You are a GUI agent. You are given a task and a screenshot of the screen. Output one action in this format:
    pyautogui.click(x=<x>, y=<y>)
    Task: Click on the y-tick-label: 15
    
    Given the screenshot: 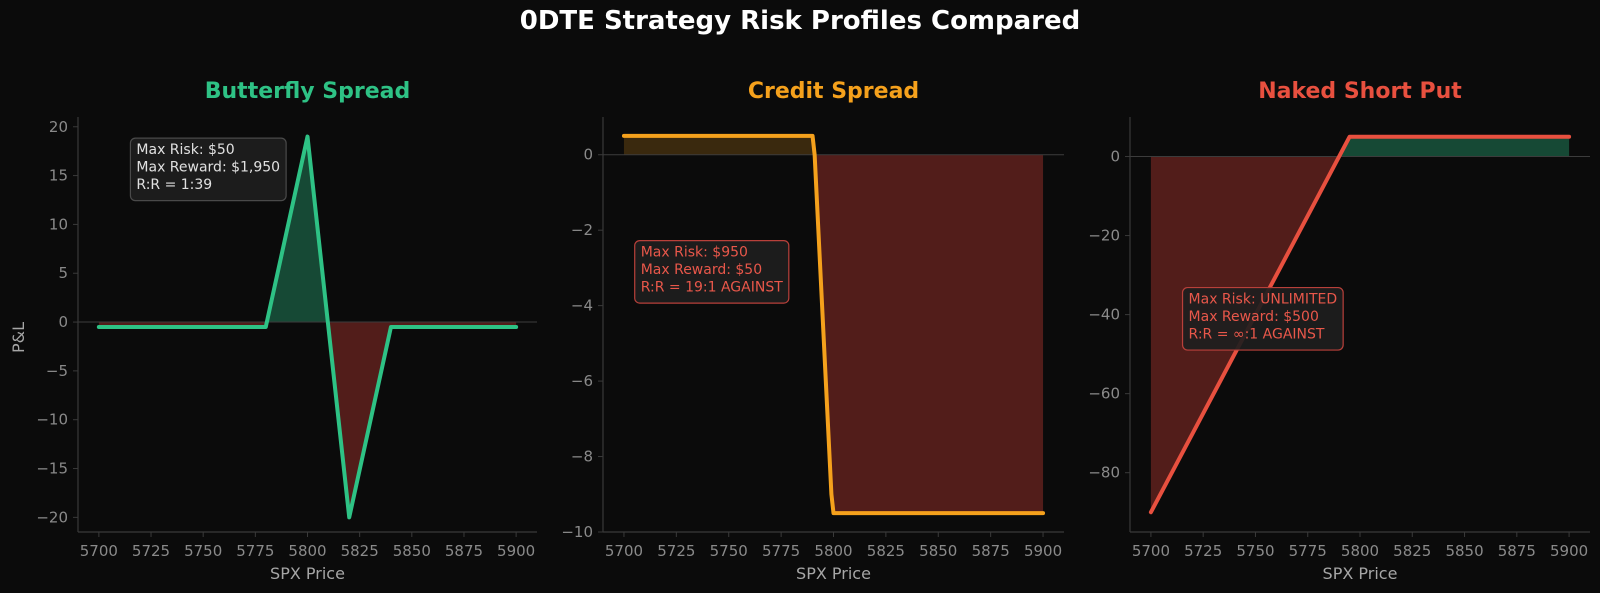 What is the action you would take?
    pyautogui.click(x=58, y=176)
    